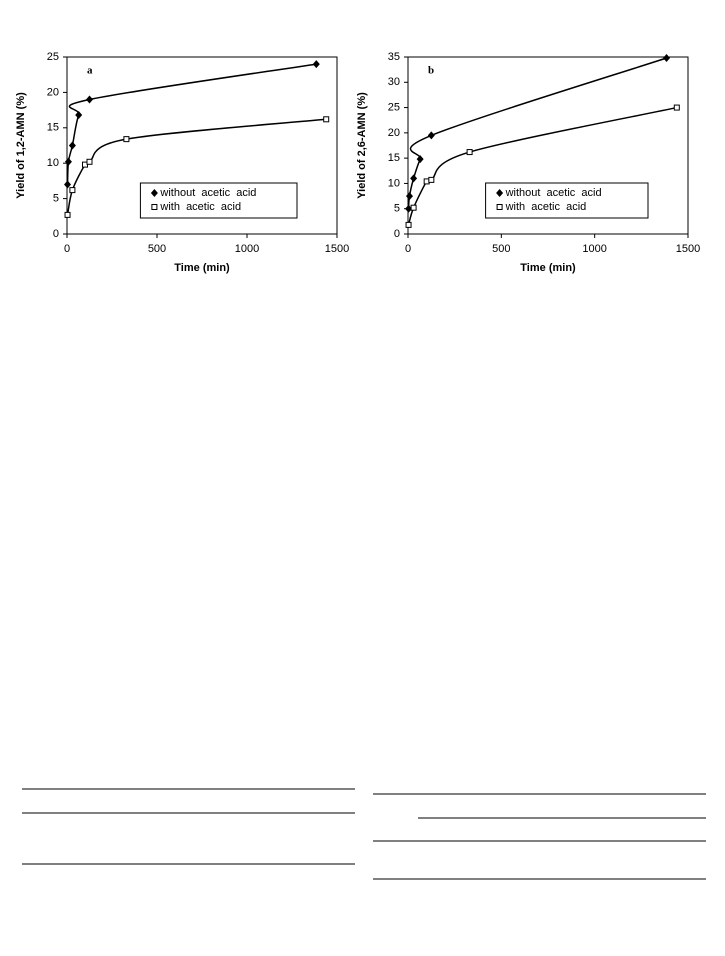 The width and height of the screenshot is (725, 956). I want to click on y-axis-label: Yield of 2,6-AMN (%), so click(362, 145).